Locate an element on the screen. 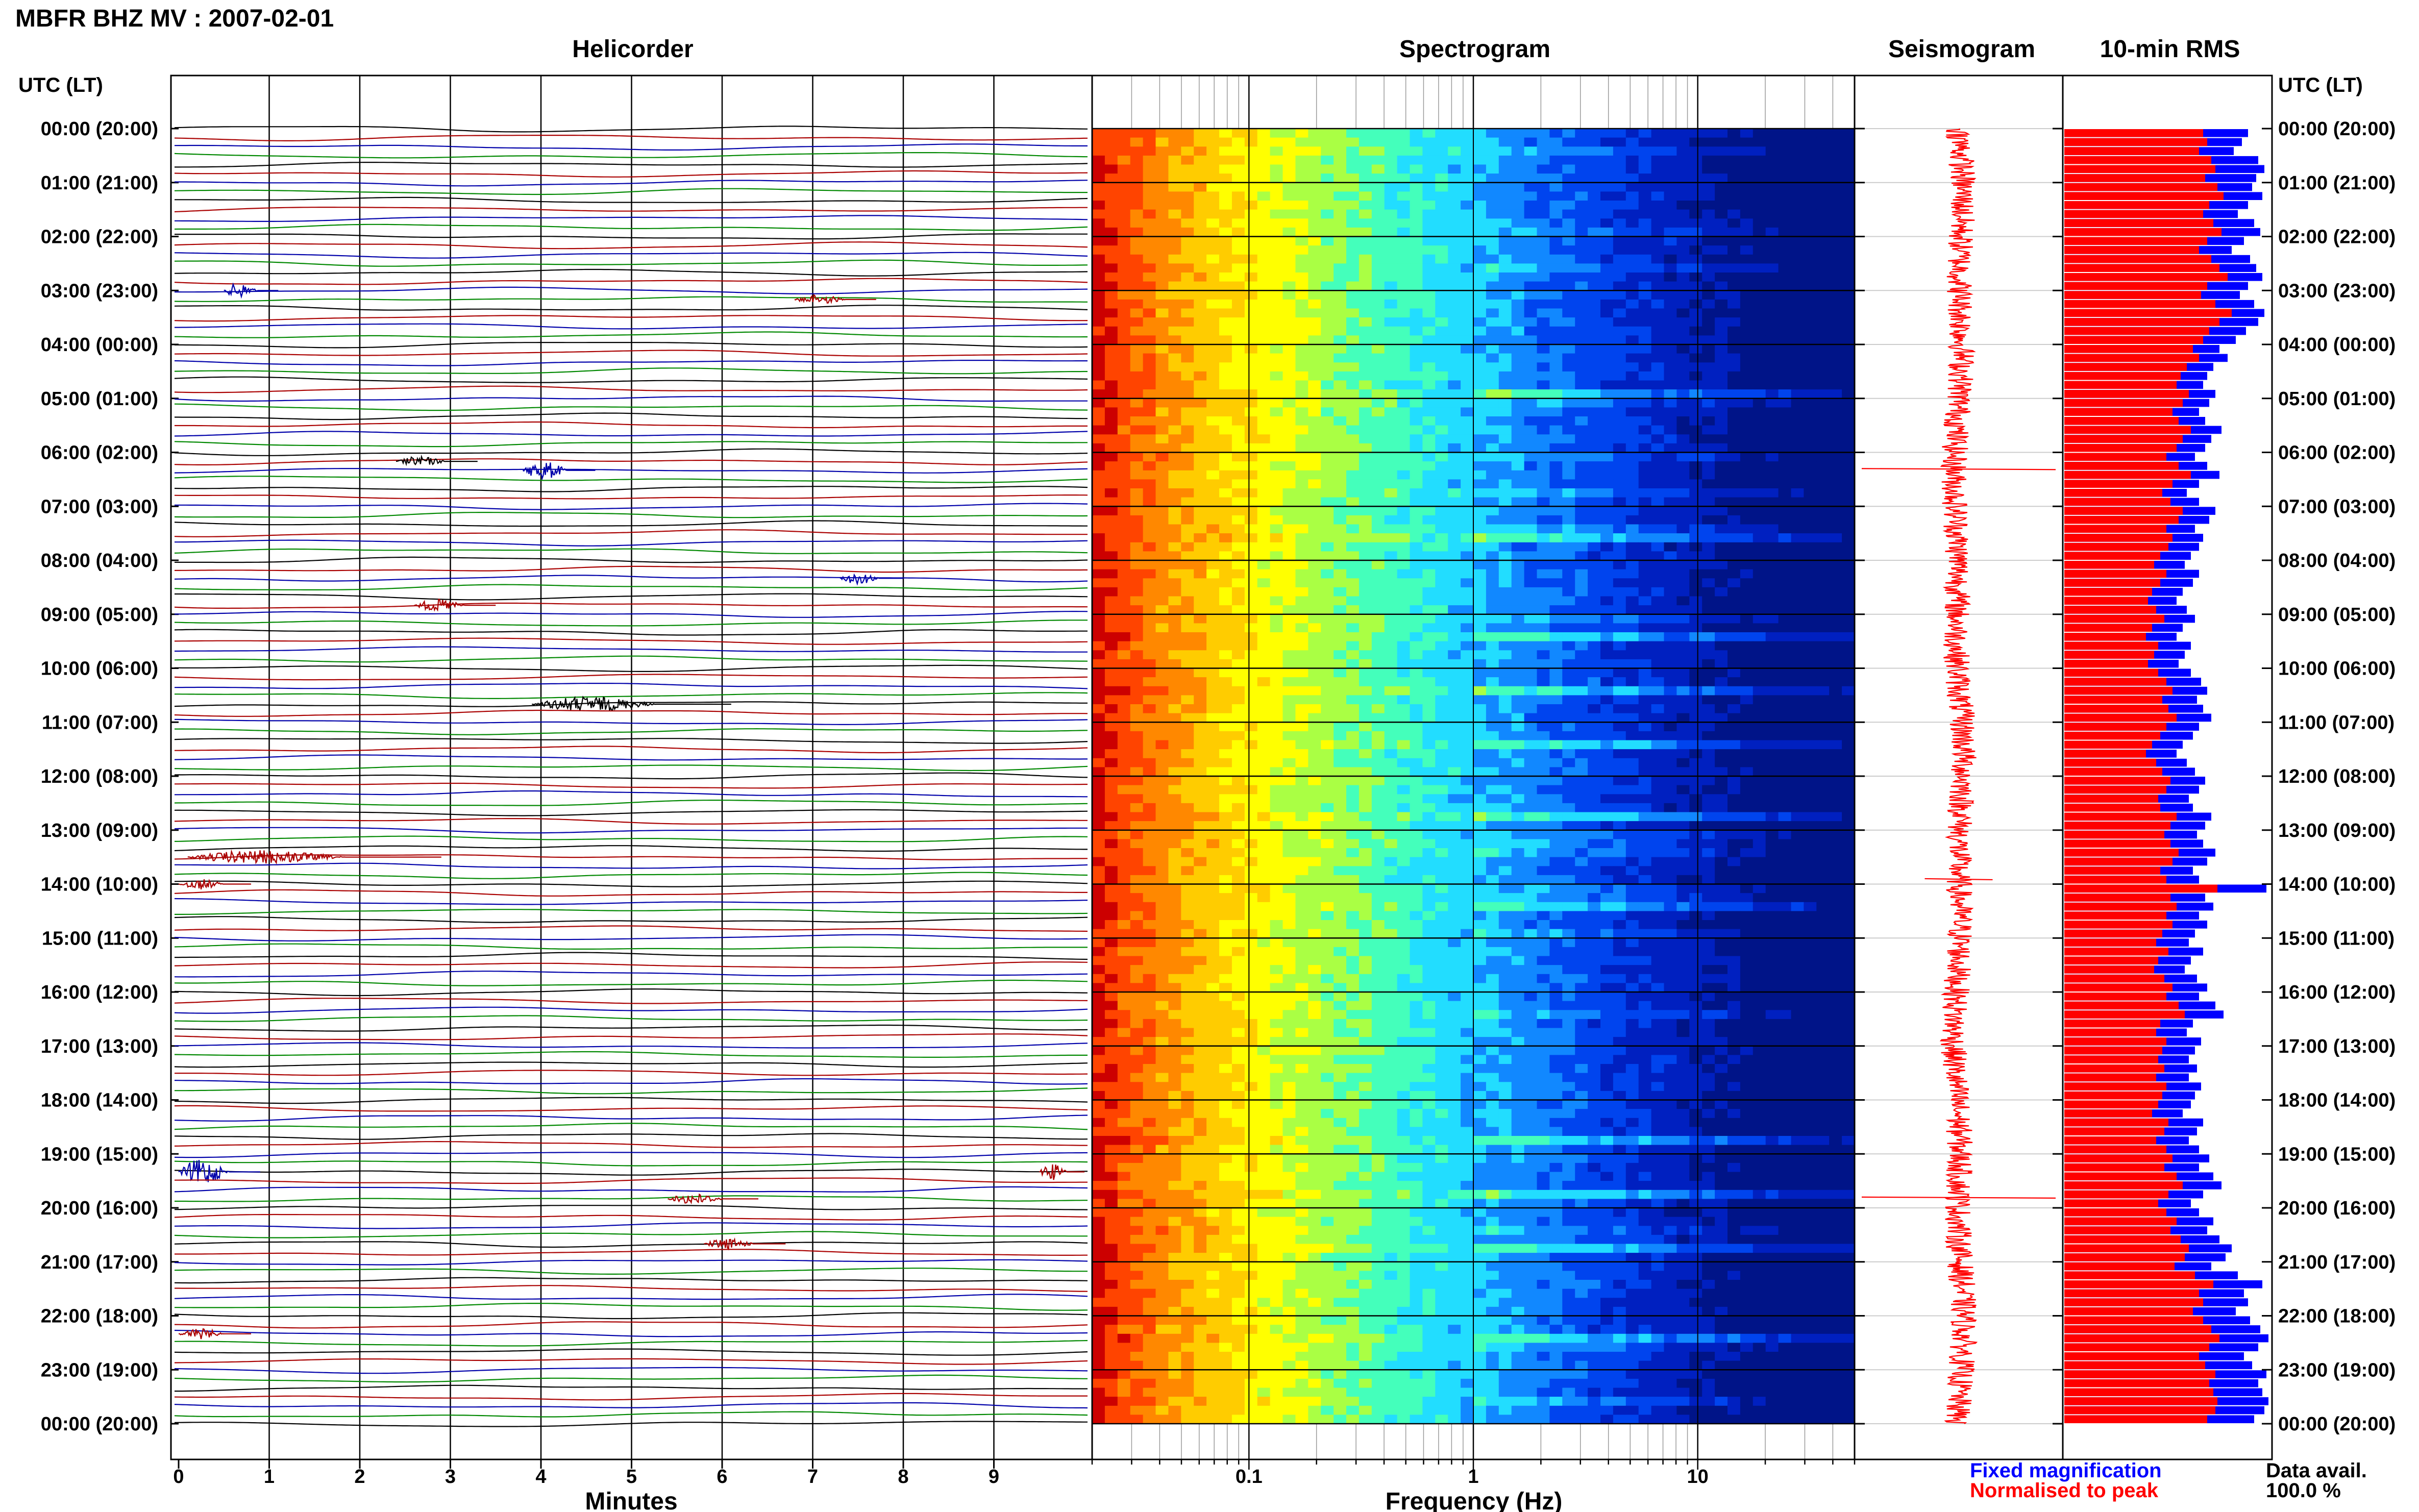  x-tick-label: 1 is located at coordinates (269, 1477).